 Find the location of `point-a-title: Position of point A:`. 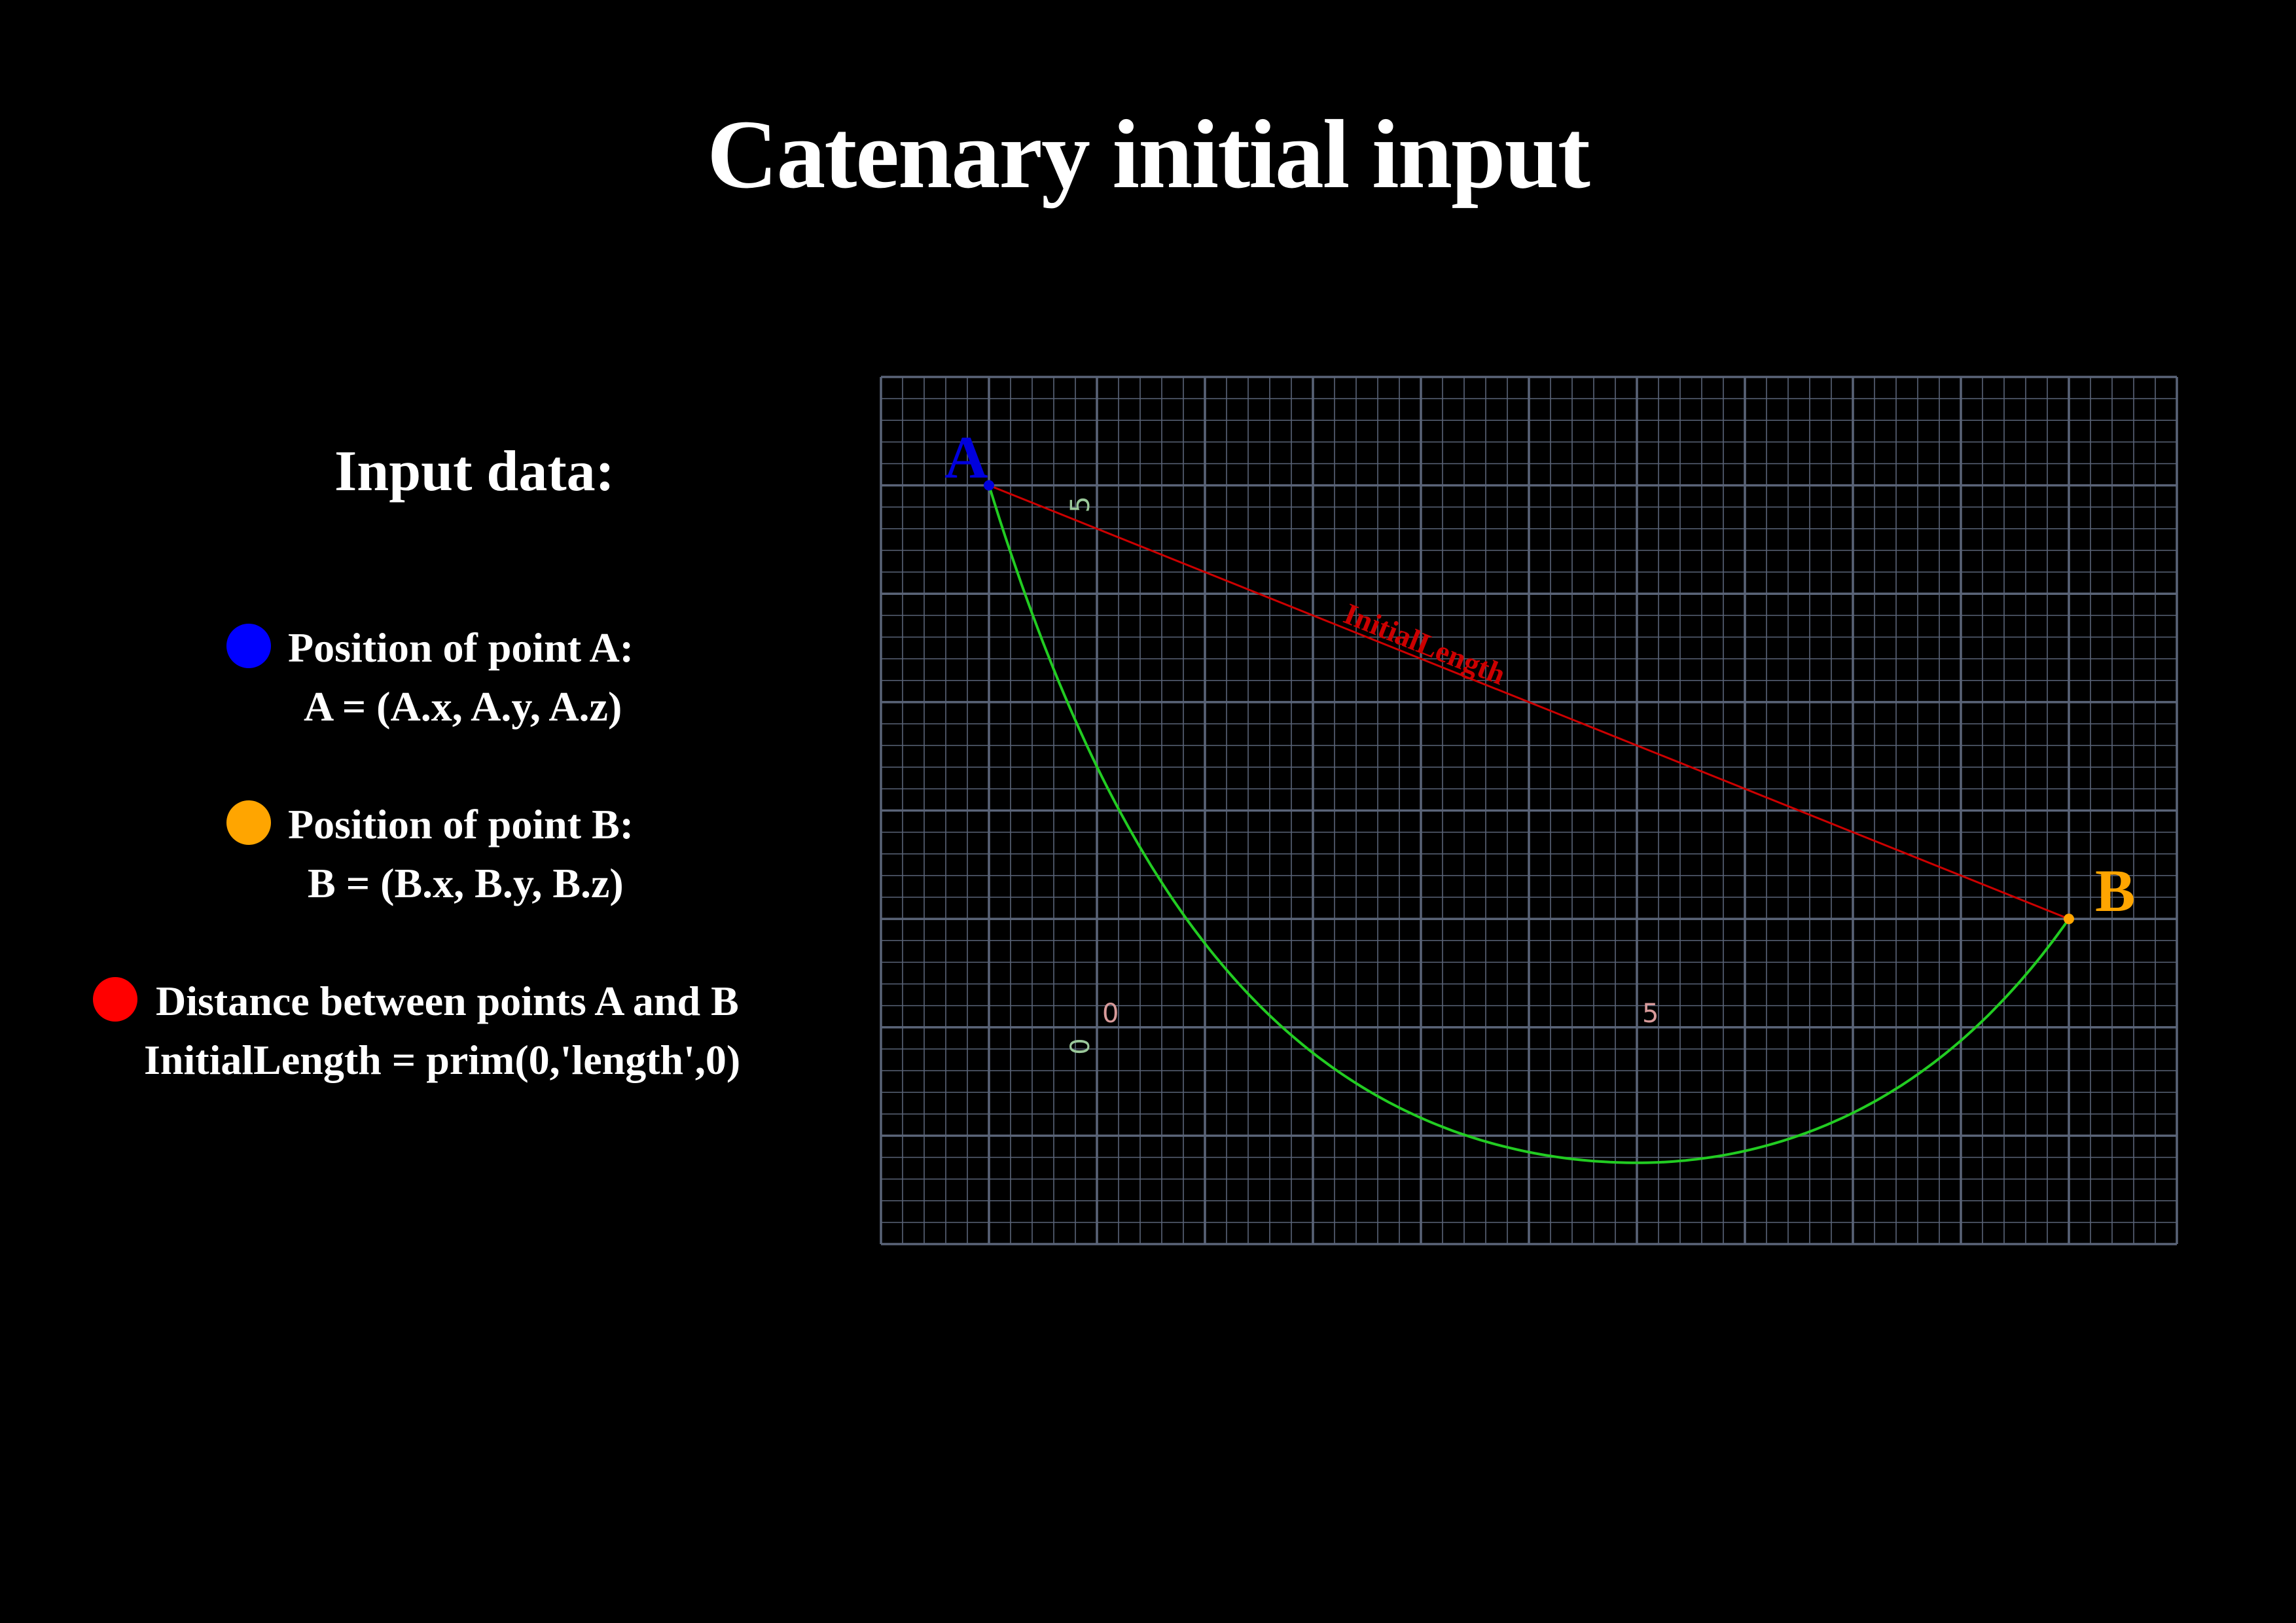

point-a-title: Position of point A: is located at coordinates (461, 647).